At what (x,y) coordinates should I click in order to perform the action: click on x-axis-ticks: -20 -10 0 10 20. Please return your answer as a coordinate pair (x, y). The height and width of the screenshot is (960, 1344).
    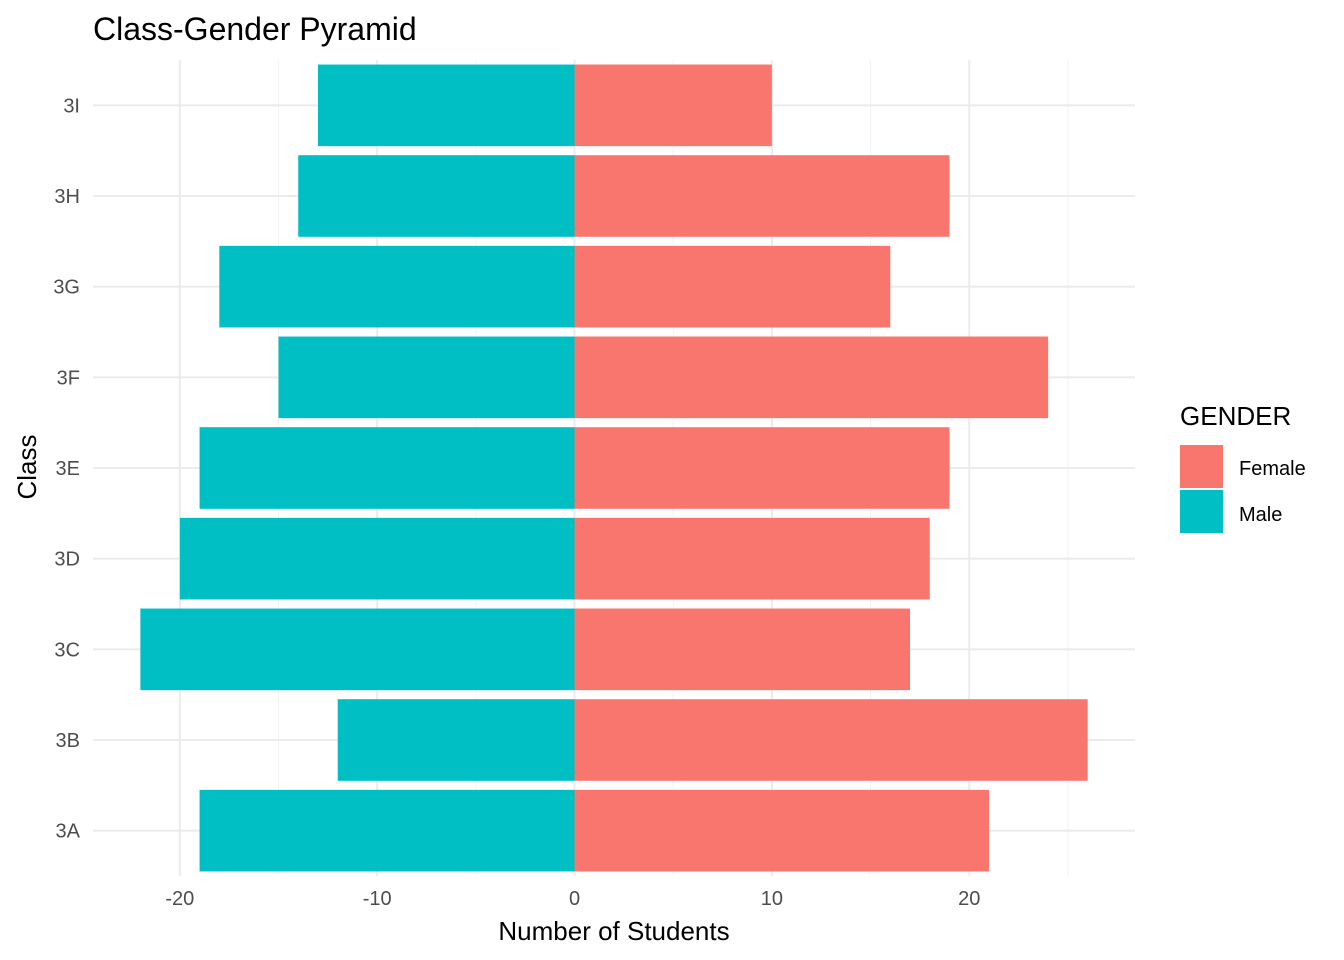
    Looking at the image, I should click on (572, 899).